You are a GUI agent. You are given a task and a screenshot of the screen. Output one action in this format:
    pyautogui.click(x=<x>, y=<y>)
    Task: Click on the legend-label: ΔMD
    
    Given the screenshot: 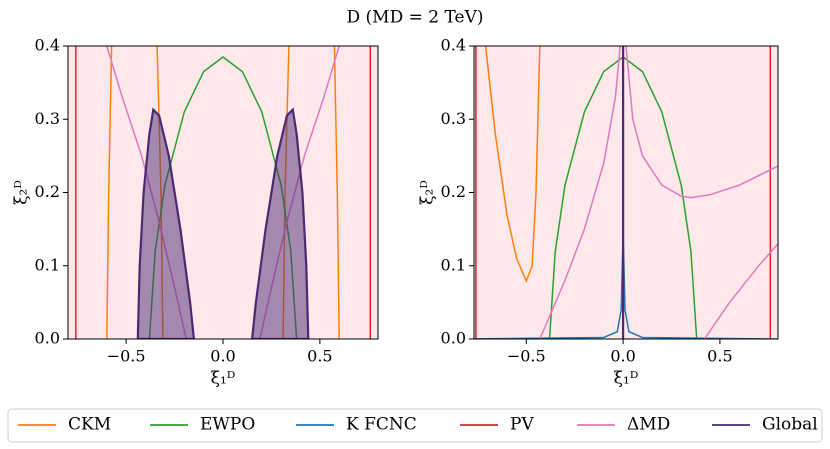 What is the action you would take?
    pyautogui.click(x=648, y=425)
    